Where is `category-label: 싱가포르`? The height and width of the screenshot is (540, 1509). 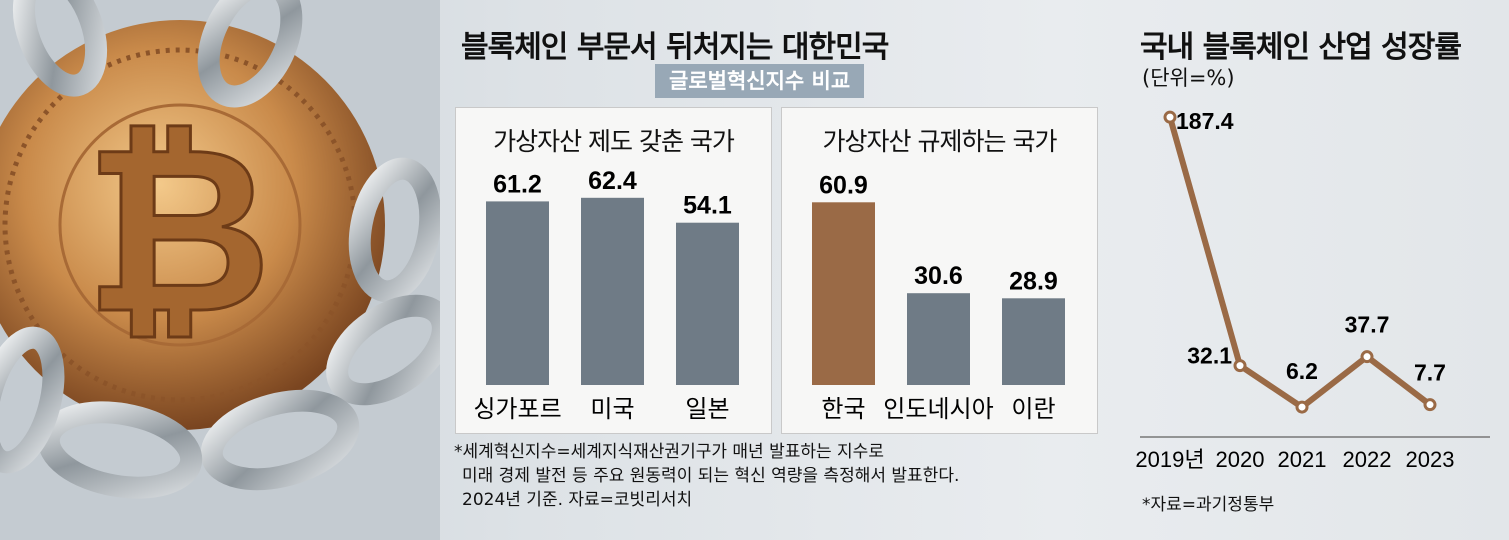
category-label: 싱가포르 is located at coordinates (517, 409).